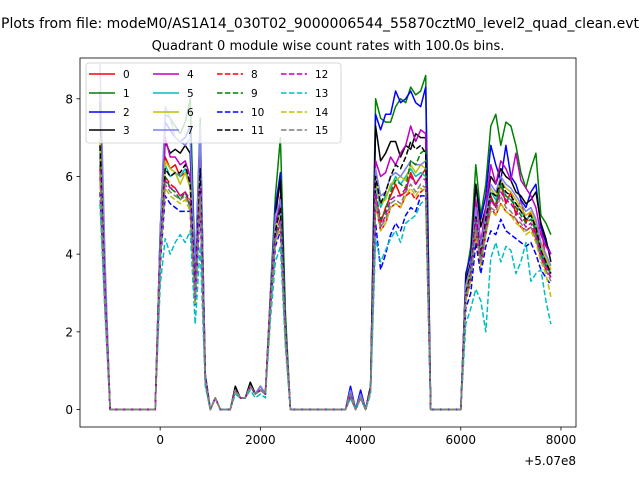 This screenshot has width=640, height=480. I want to click on legend-label-10: 10, so click(257, 113).